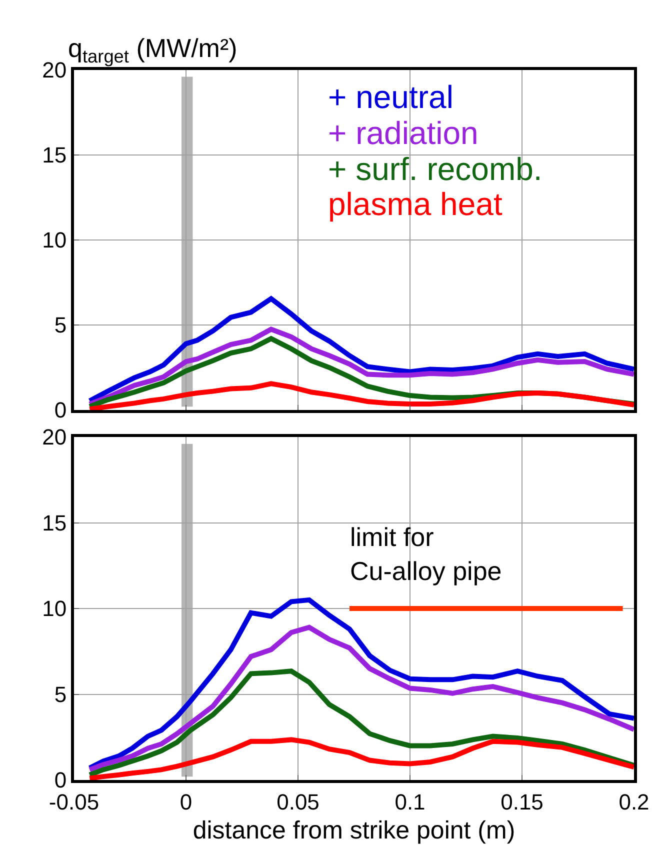 Image resolution: width=652 pixels, height=853 pixels. Describe the element at coordinates (298, 801) in the screenshot. I see `x-tick-label: 0.05` at that location.